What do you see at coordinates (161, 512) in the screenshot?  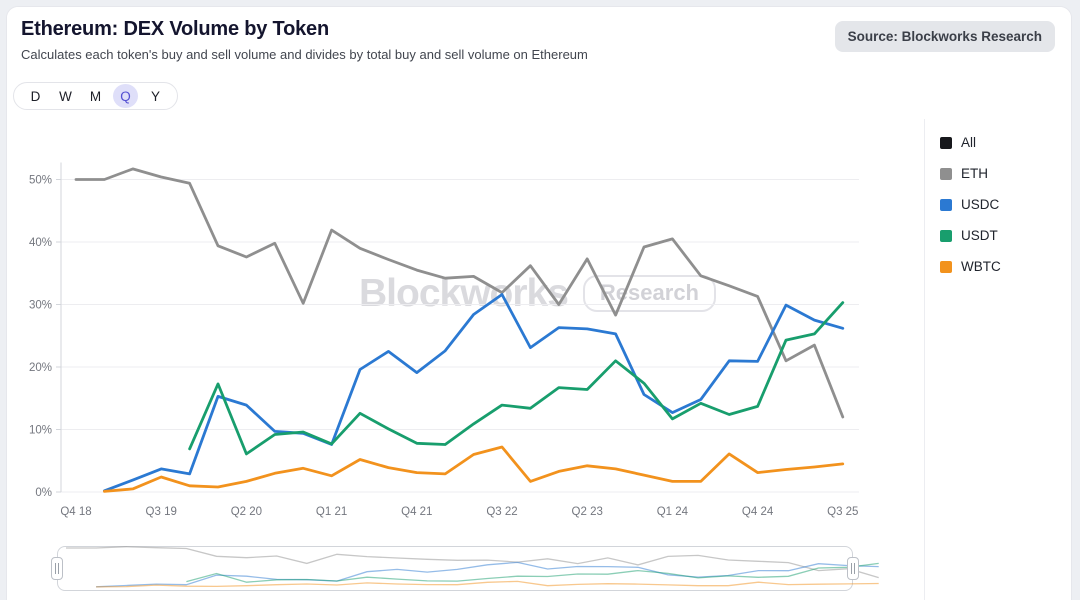 I see `svg-text: Q3 19` at bounding box center [161, 512].